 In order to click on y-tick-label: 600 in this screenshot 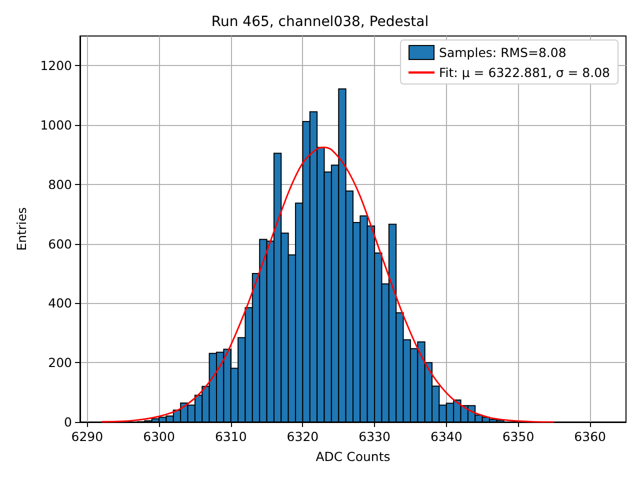, I will do `click(60, 244)`.